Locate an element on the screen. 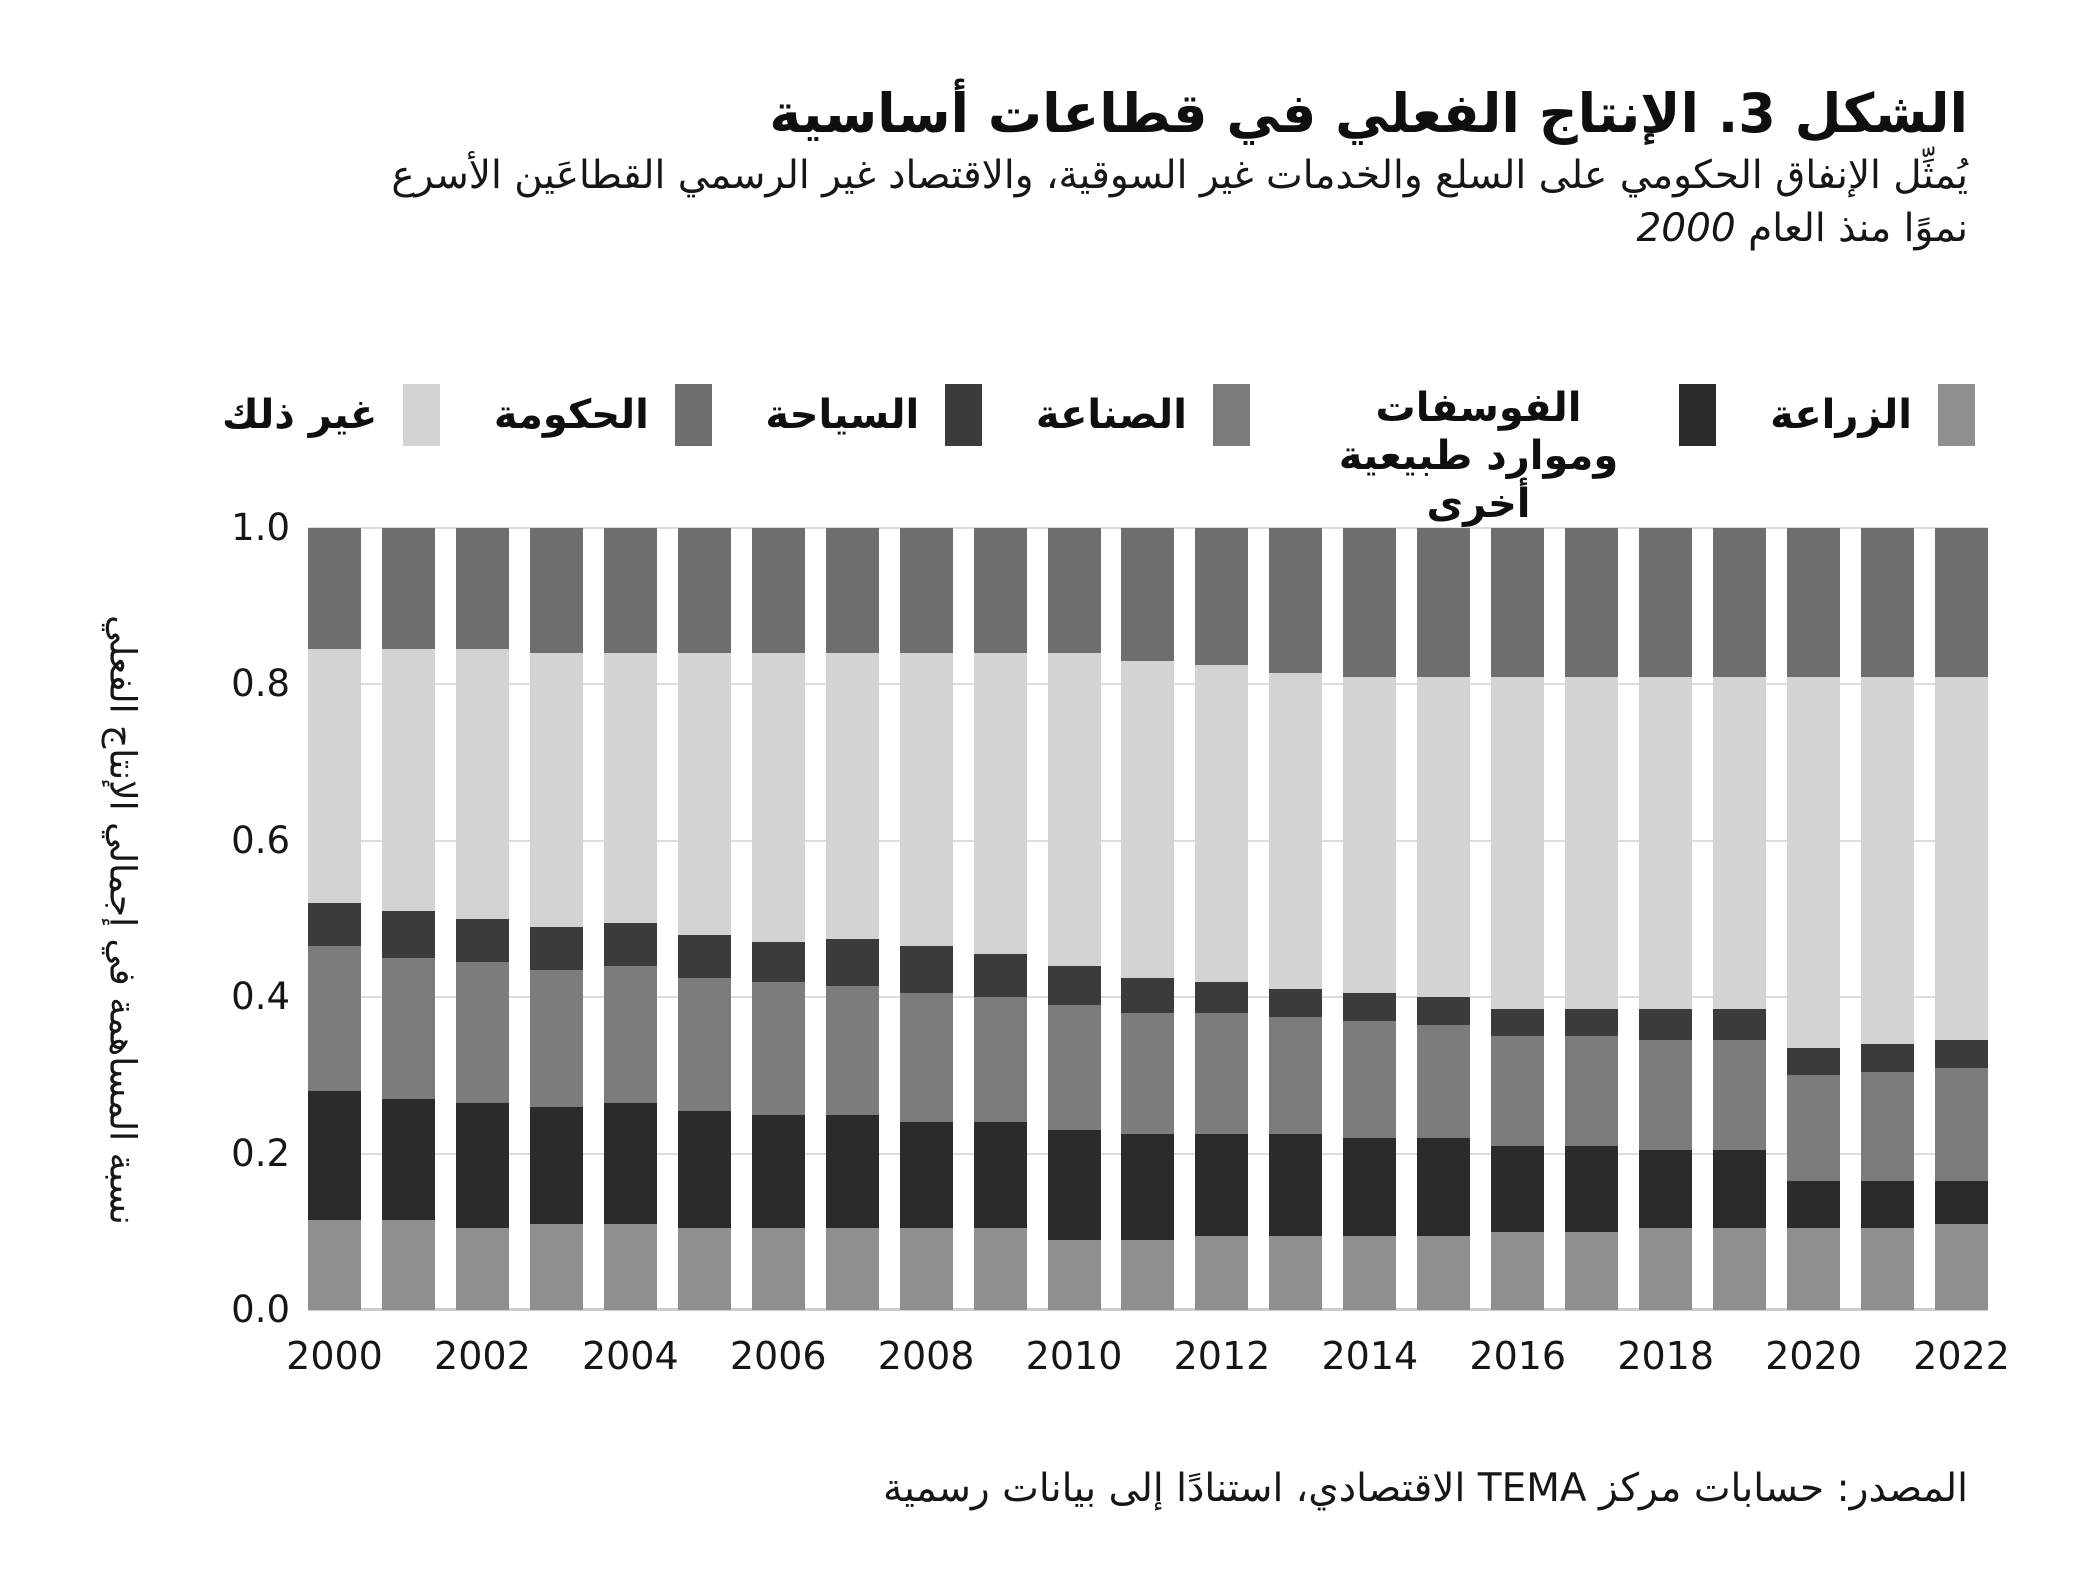 This screenshot has height=1587, width=2084. bar-segment-agriculture-2002 is located at coordinates (482, 1268).